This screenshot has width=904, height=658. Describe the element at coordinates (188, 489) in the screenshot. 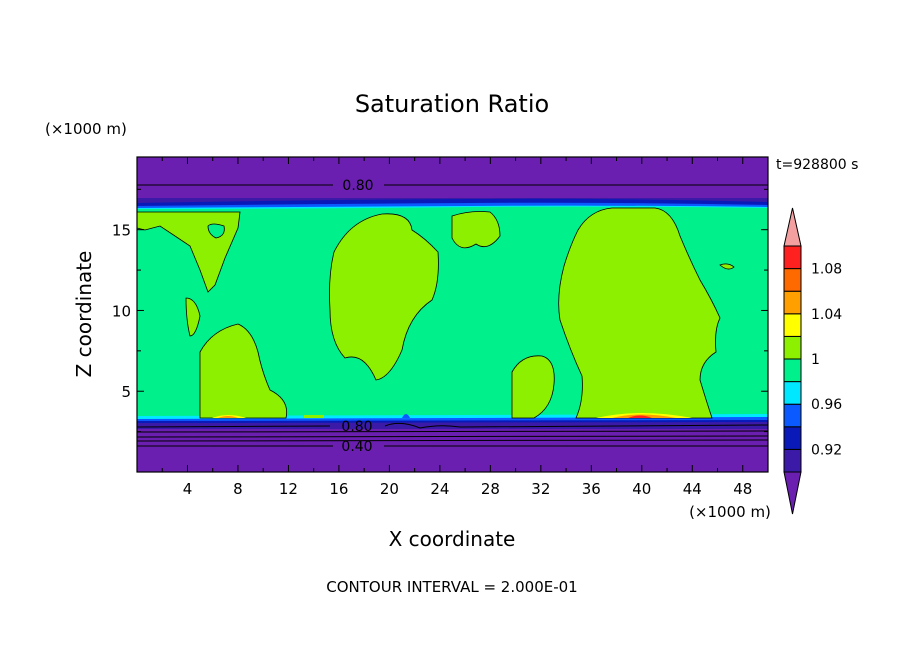

I see `x-tick-label: 4` at that location.